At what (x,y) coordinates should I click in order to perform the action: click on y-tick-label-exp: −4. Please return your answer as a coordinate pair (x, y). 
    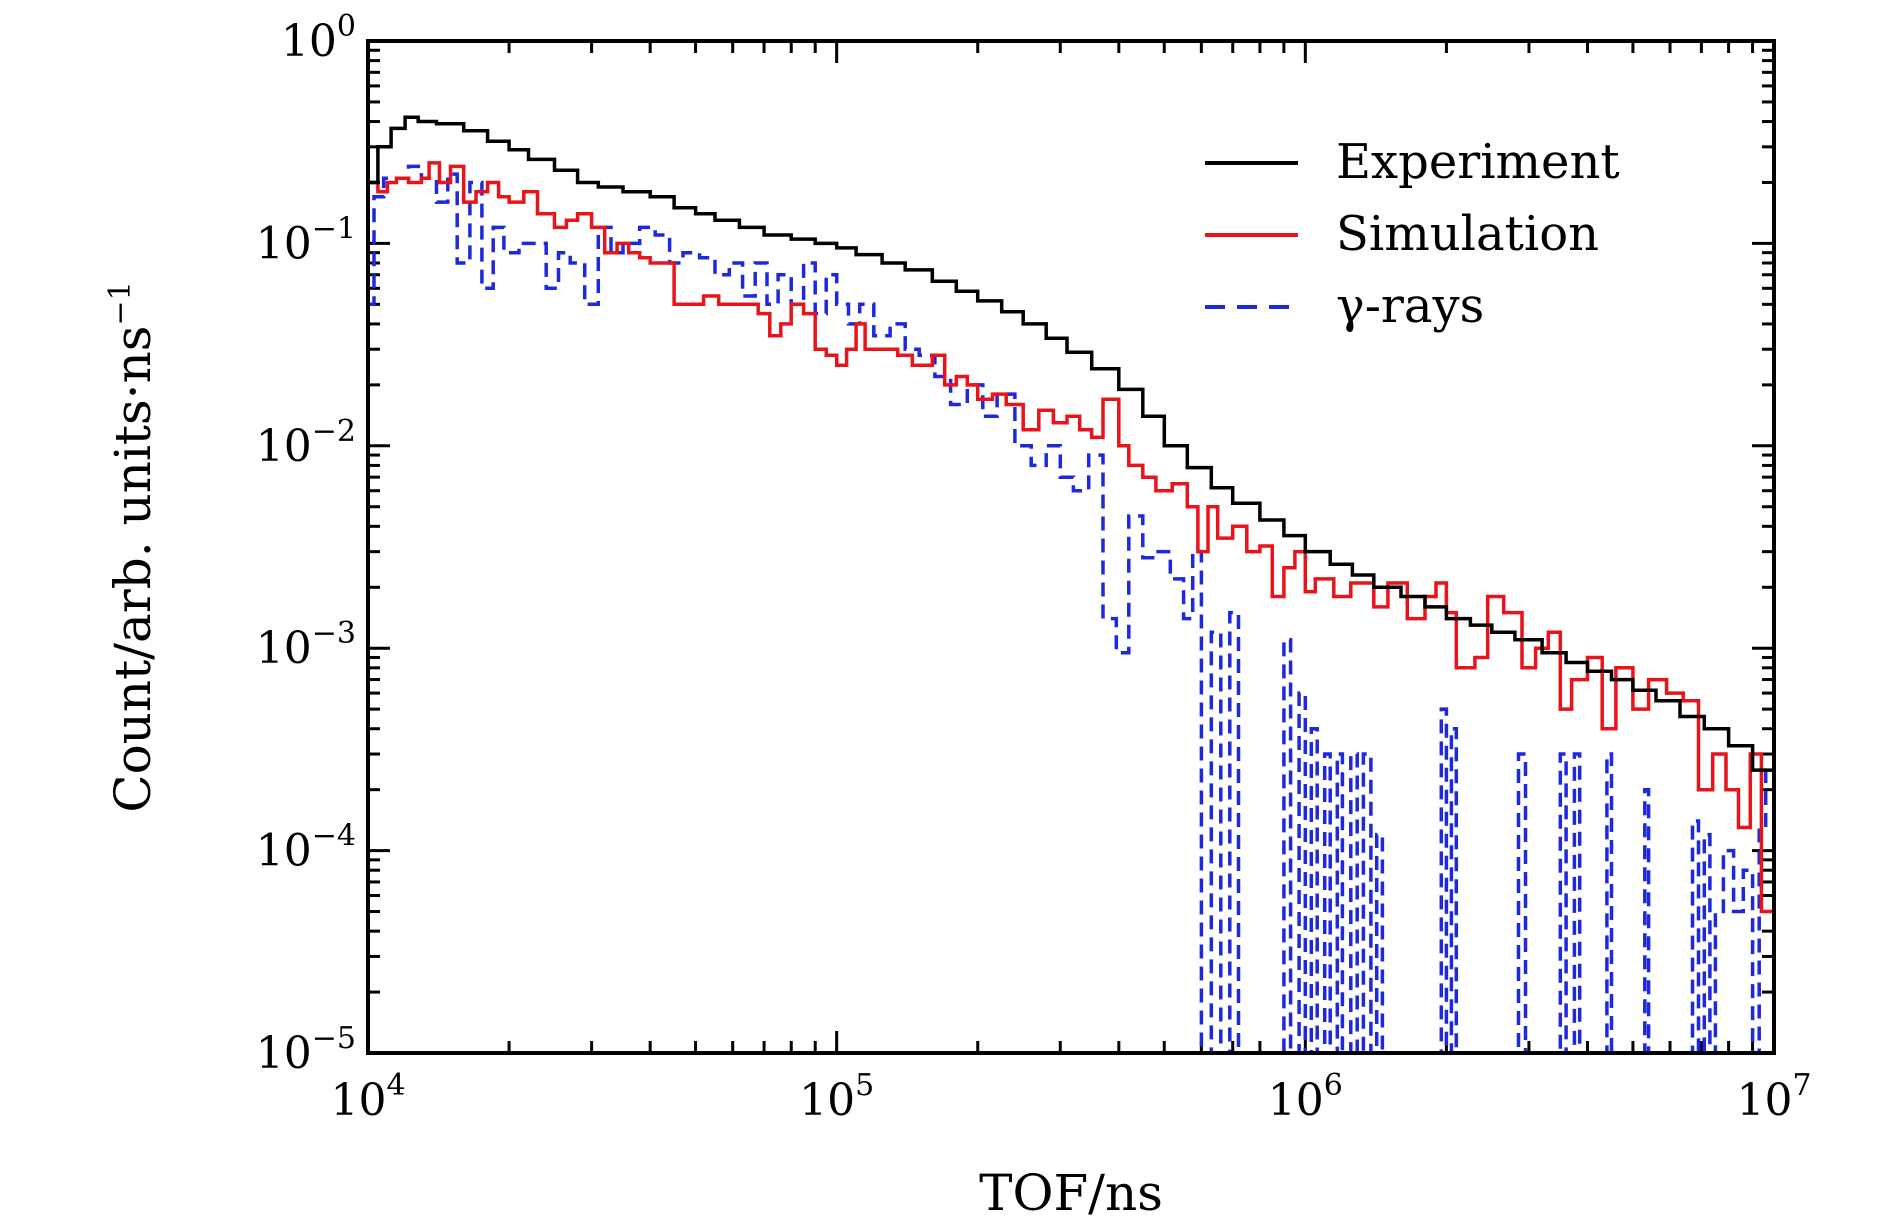
    Looking at the image, I should click on (334, 836).